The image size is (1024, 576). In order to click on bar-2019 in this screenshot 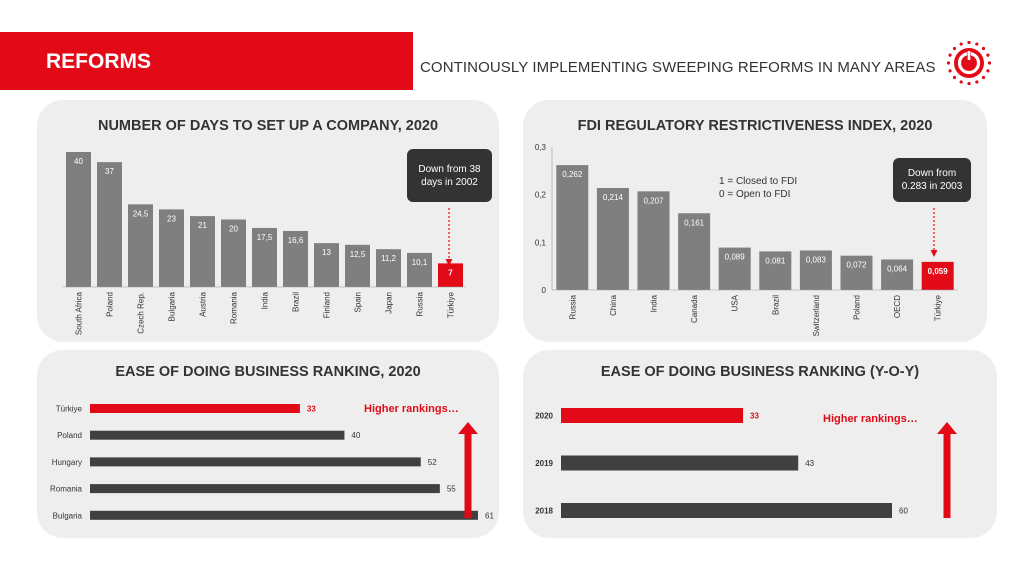, I will do `click(680, 463)`.